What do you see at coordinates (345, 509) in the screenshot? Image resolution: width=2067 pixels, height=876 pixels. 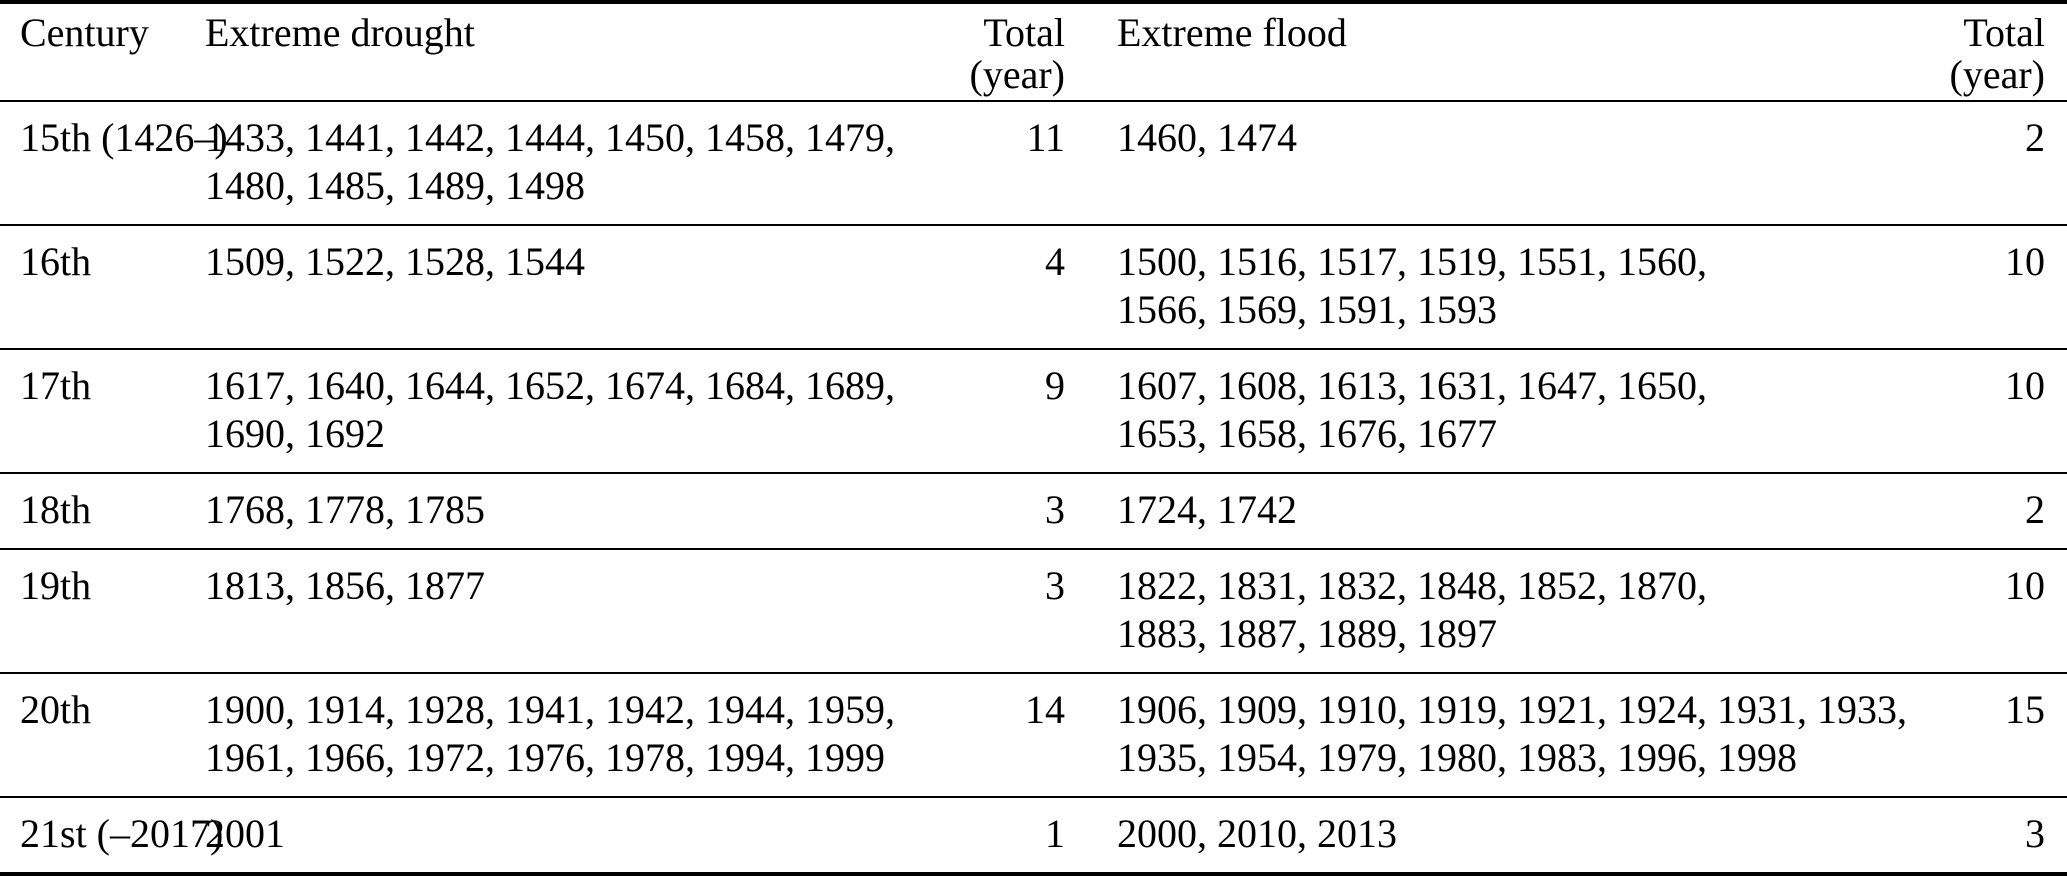 I see `drought-years-cell: 1768, 1778, 1785` at bounding box center [345, 509].